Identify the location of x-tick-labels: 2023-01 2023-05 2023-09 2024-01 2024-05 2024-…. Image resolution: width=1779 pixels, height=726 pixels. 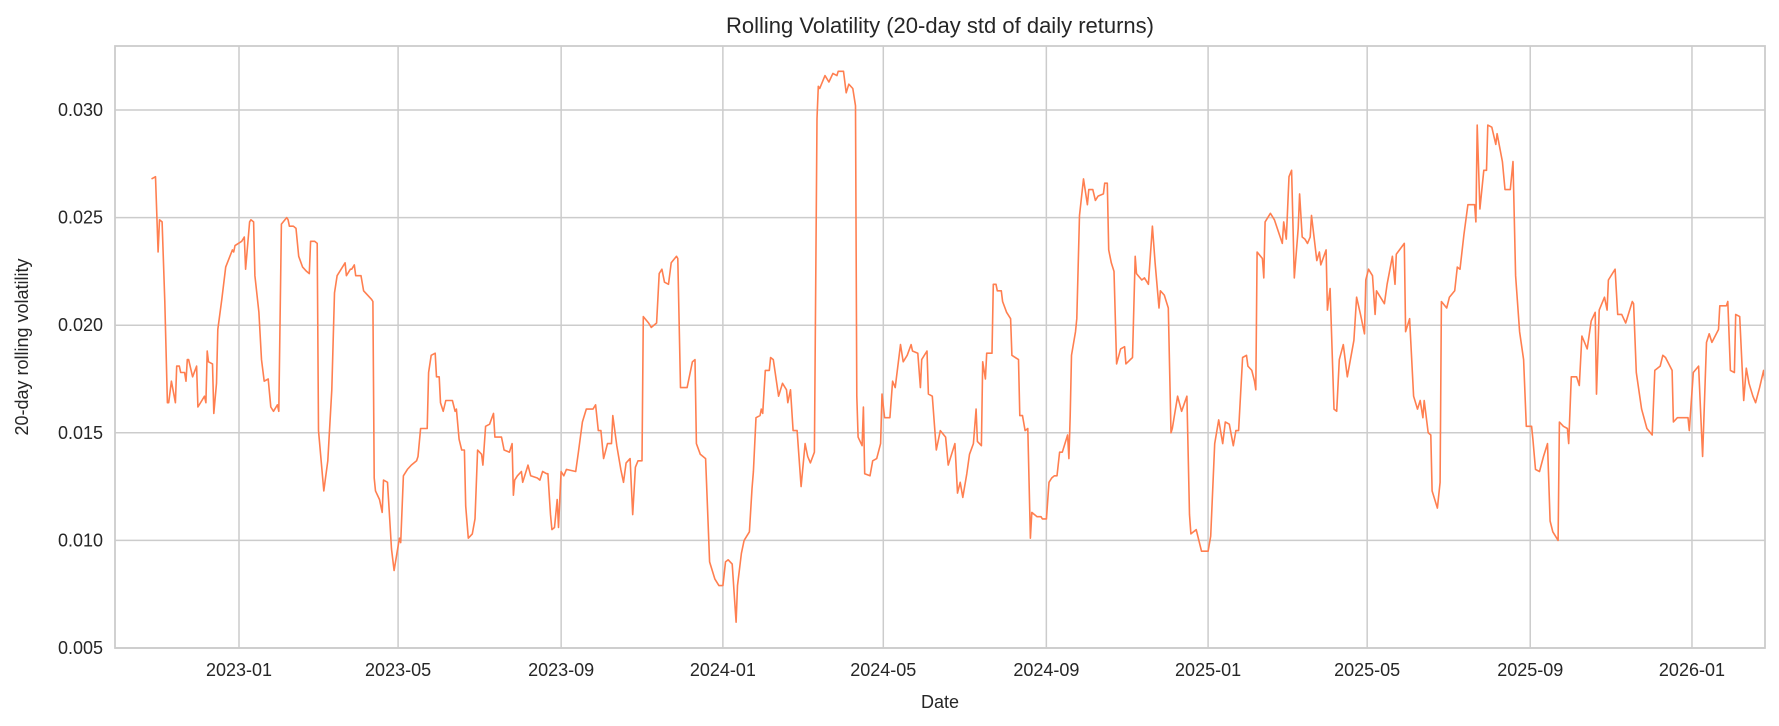
(965, 670).